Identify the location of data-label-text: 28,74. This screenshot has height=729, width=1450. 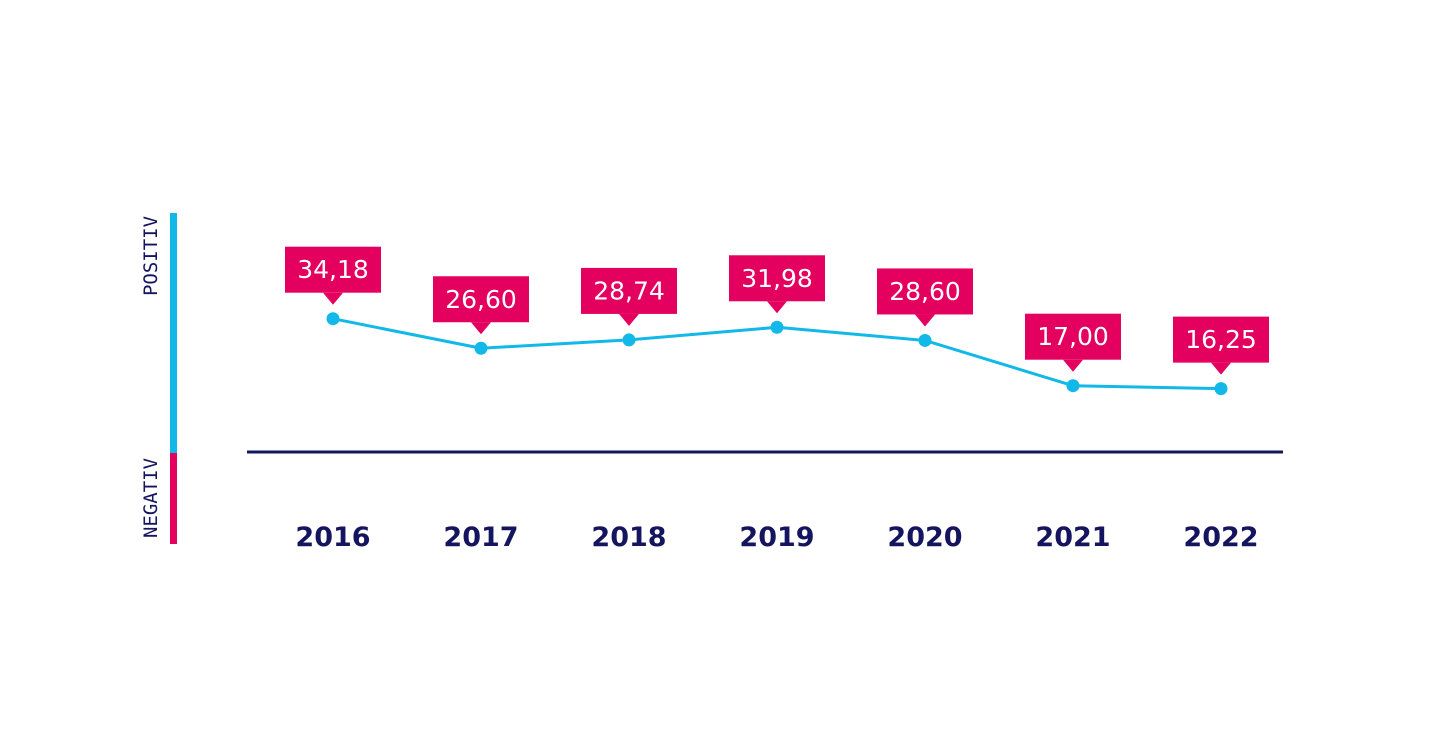
(629, 290).